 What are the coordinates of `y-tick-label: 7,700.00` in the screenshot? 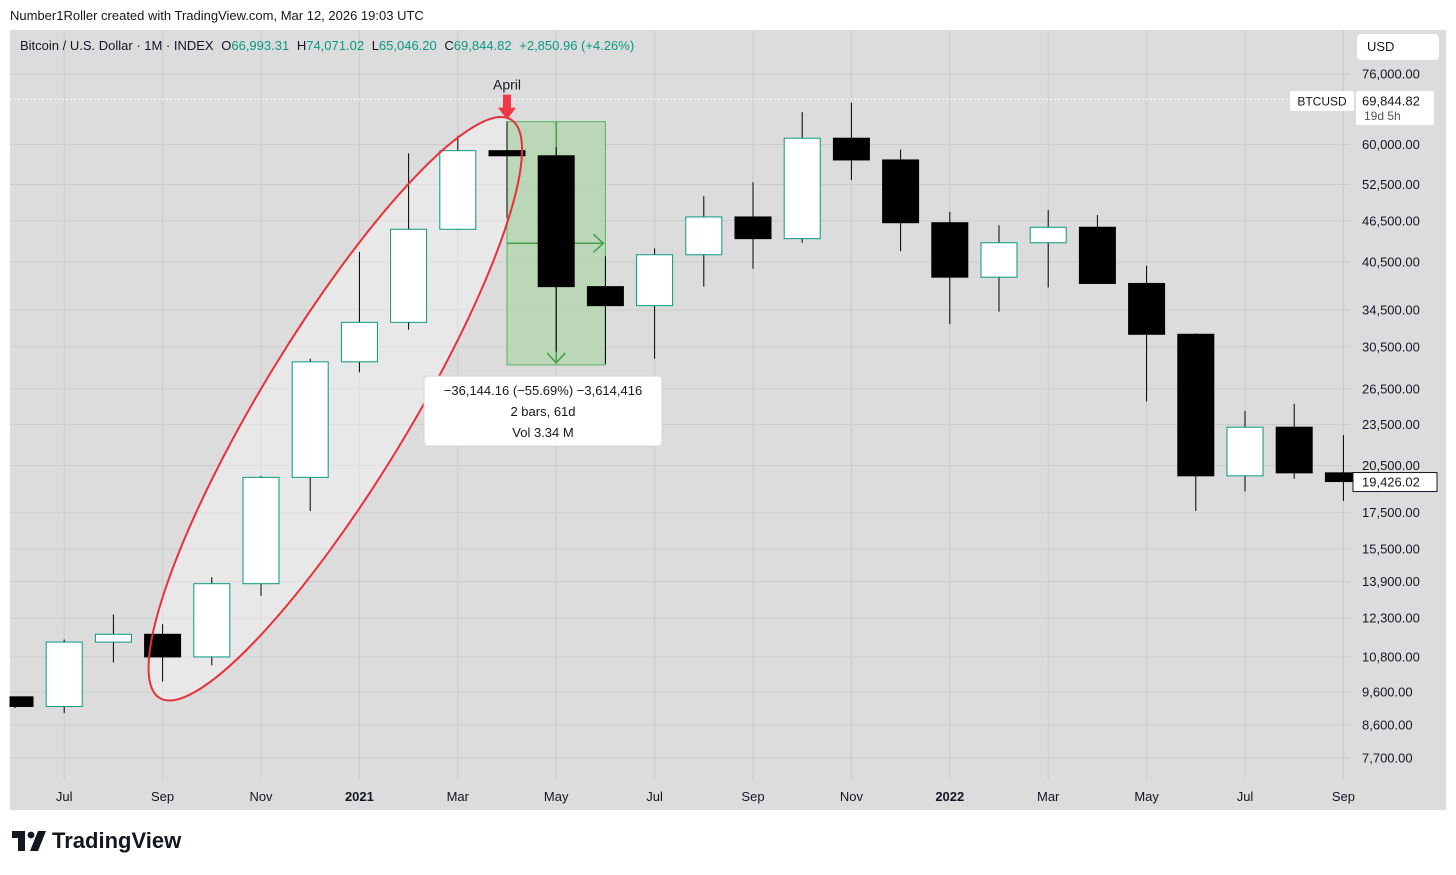 It's located at (1387, 758).